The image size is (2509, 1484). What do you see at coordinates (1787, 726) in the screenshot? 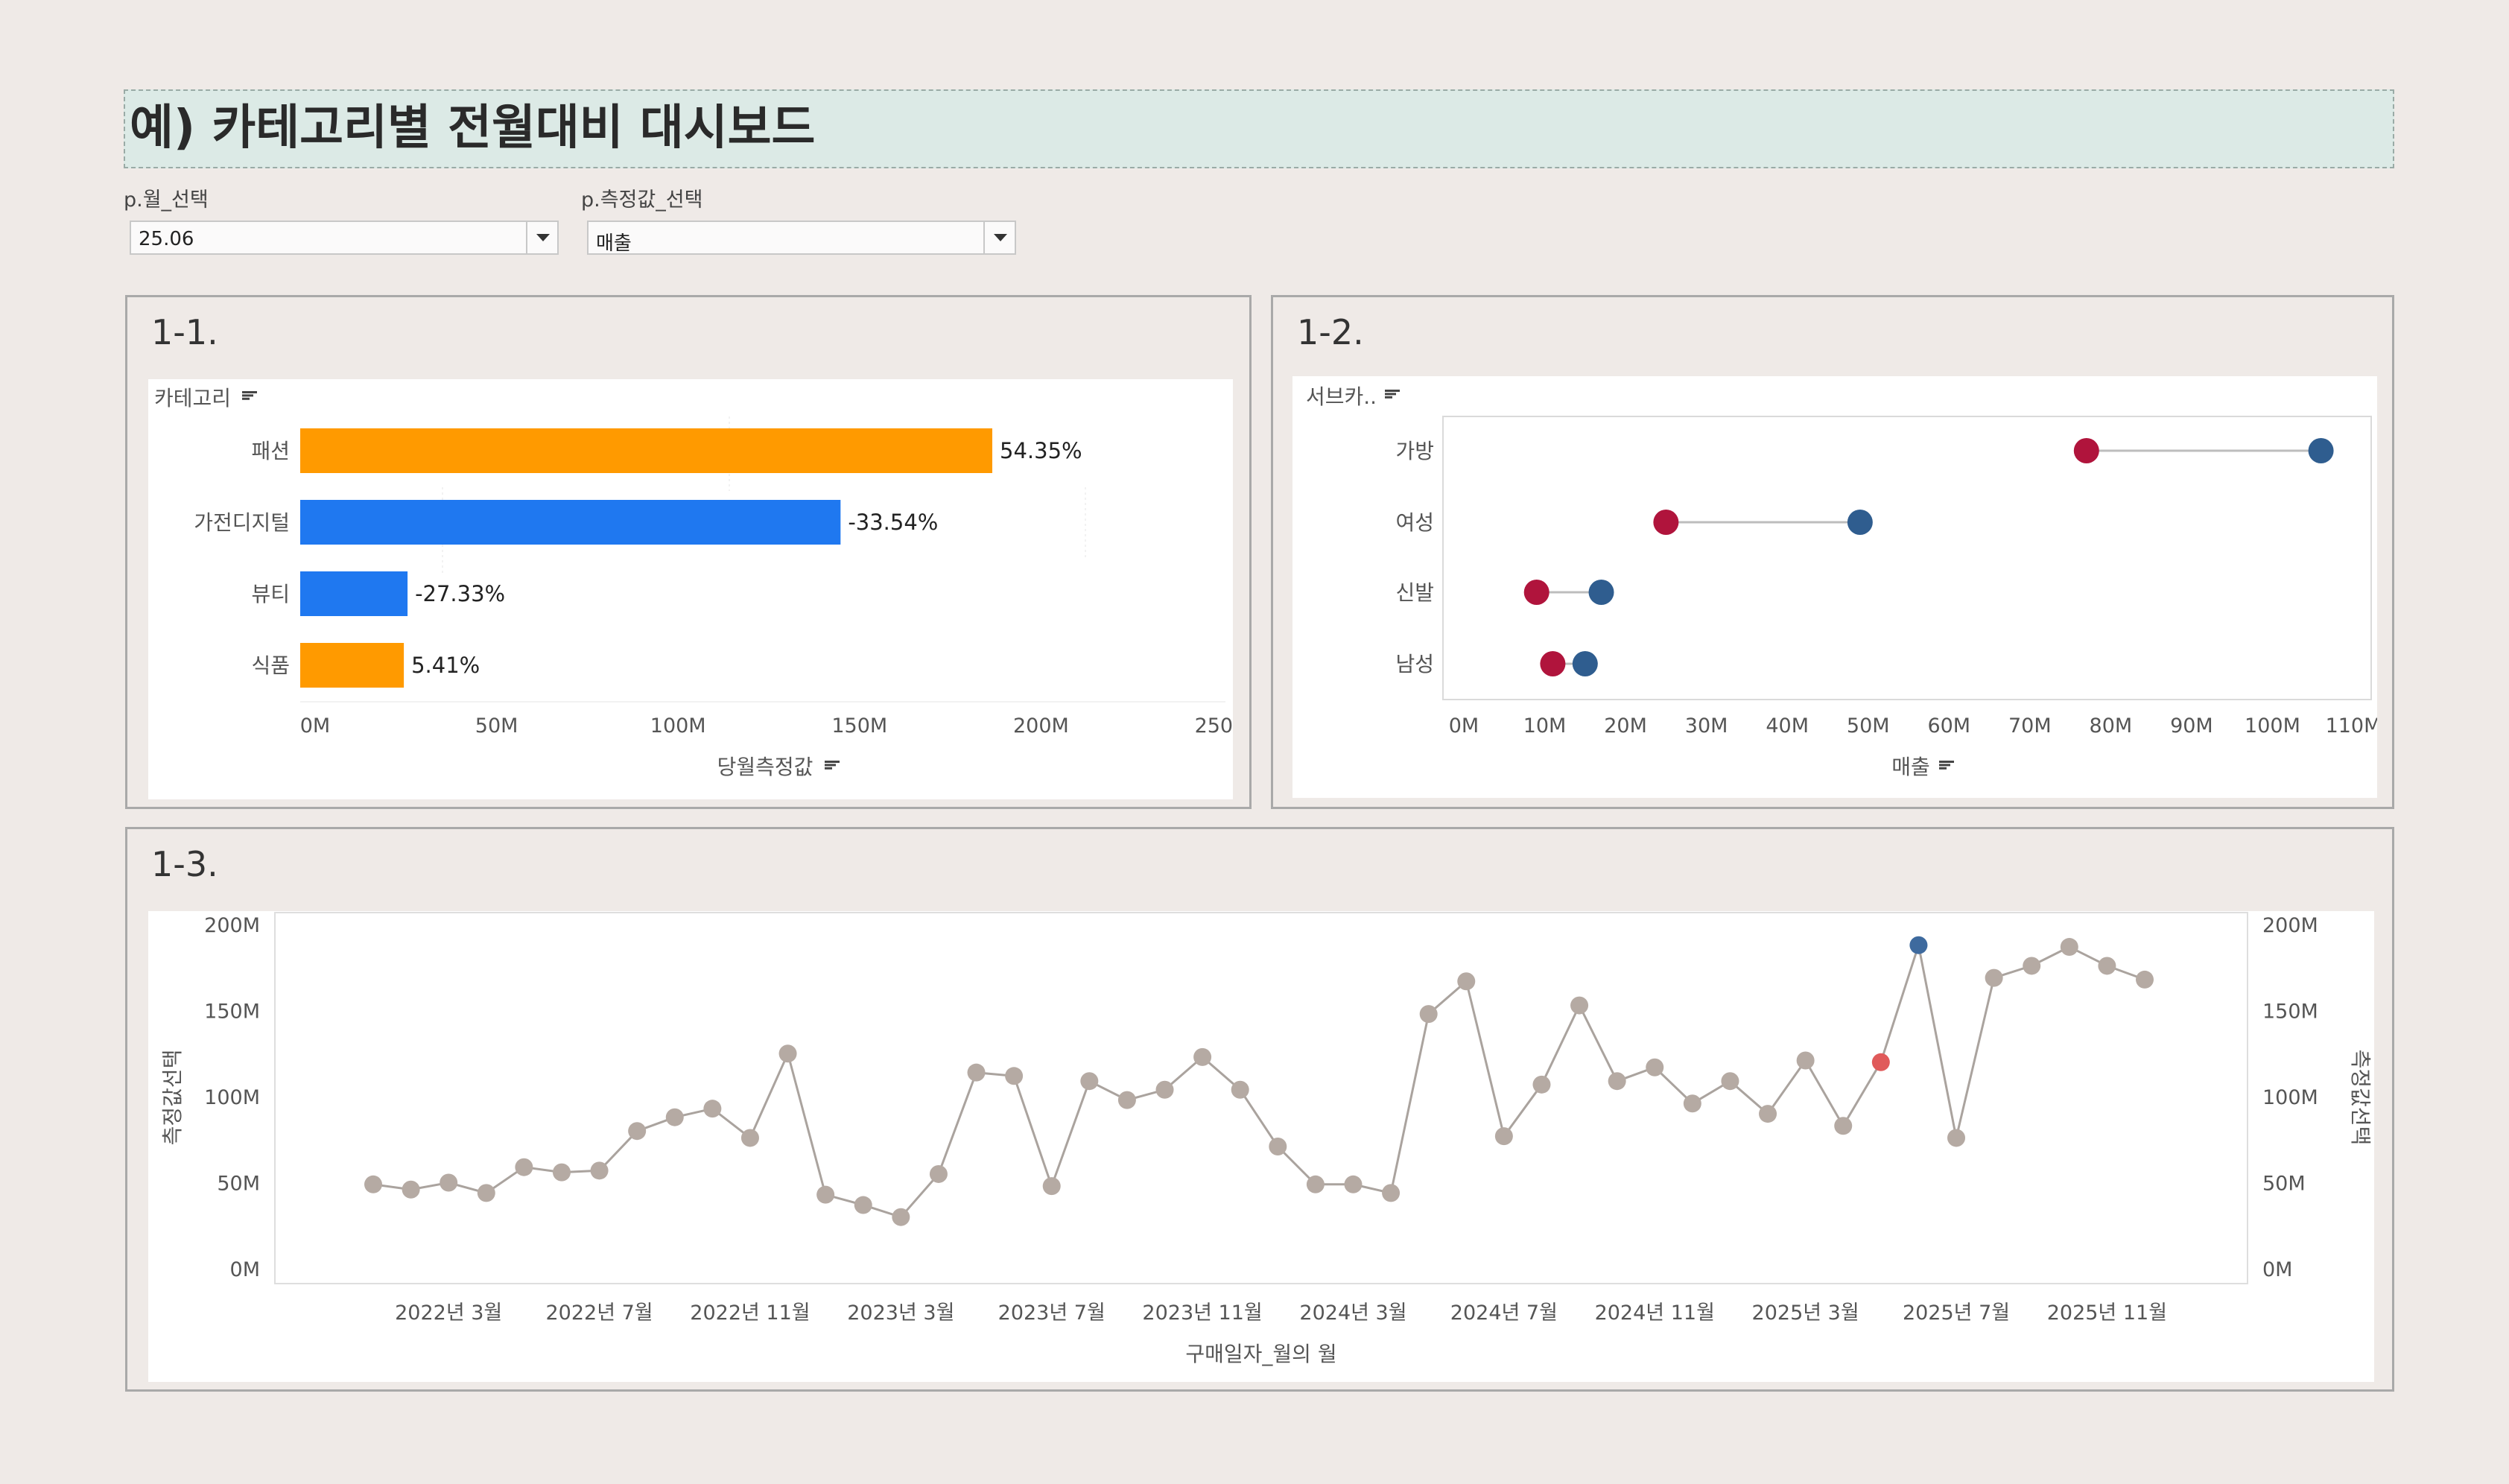
I see `x-tick-label: 40M` at bounding box center [1787, 726].